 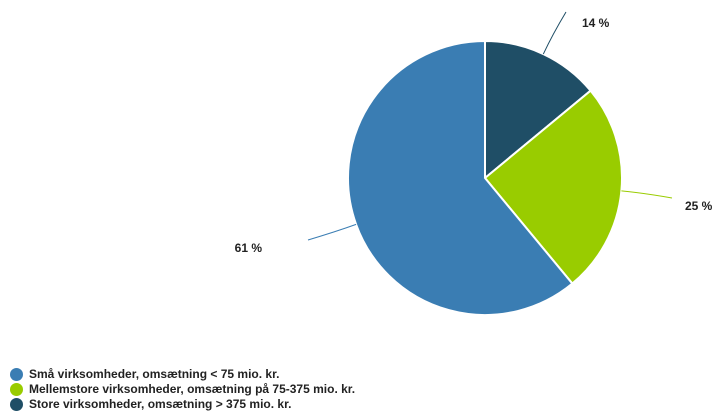 What do you see at coordinates (647, 194) in the screenshot?
I see `connector-line-medium` at bounding box center [647, 194].